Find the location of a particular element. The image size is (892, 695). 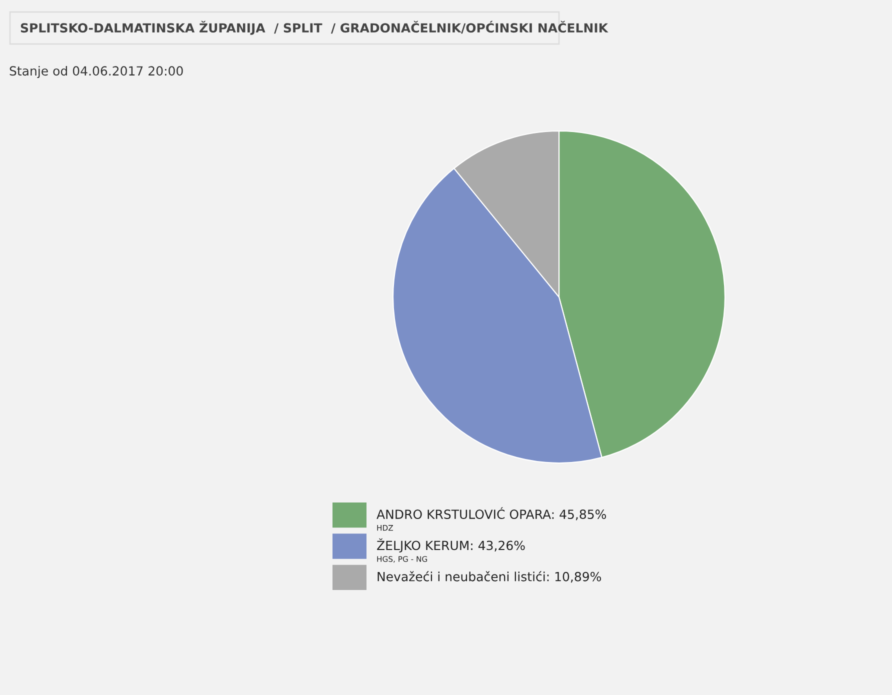

legend-label: ANDRO KRSTULOVIĆ OPARA: 45,85% is located at coordinates (491, 513).